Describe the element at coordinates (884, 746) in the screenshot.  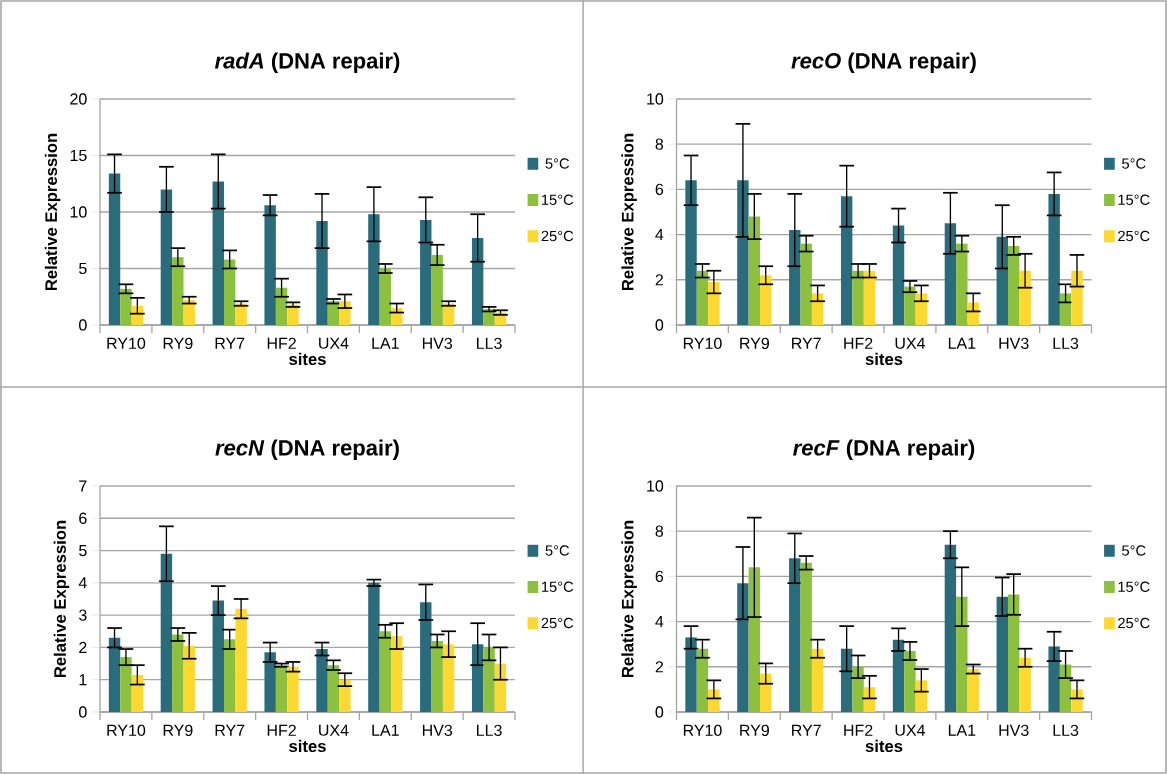
I see `x-axis-title: sites` at that location.